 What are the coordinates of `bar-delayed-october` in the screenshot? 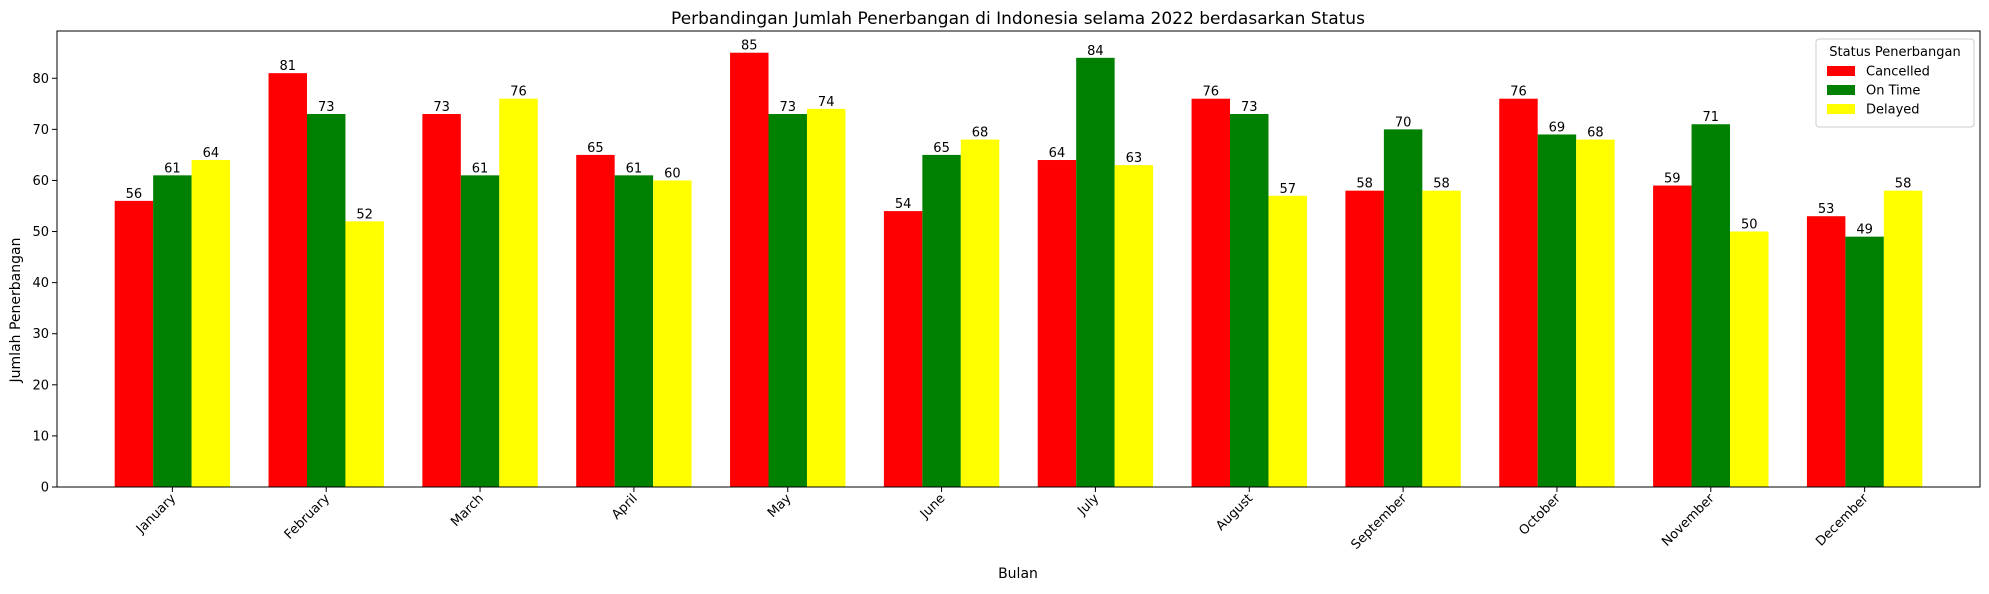 It's located at (1595, 313).